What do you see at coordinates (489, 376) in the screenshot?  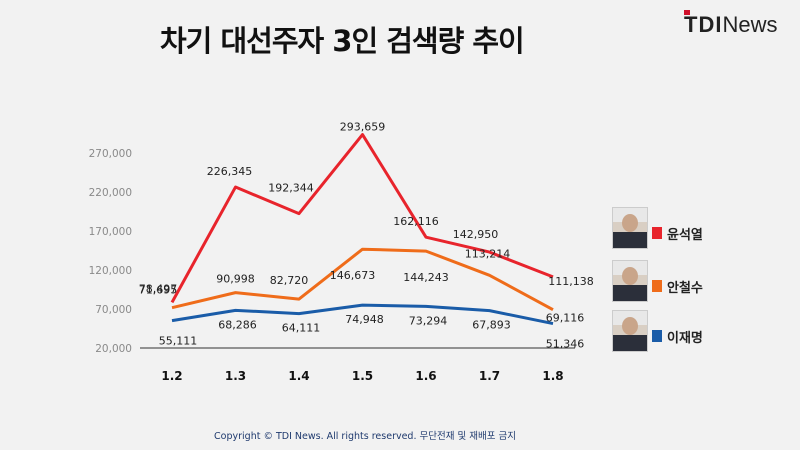 I see `x-tick-label: 1.7` at bounding box center [489, 376].